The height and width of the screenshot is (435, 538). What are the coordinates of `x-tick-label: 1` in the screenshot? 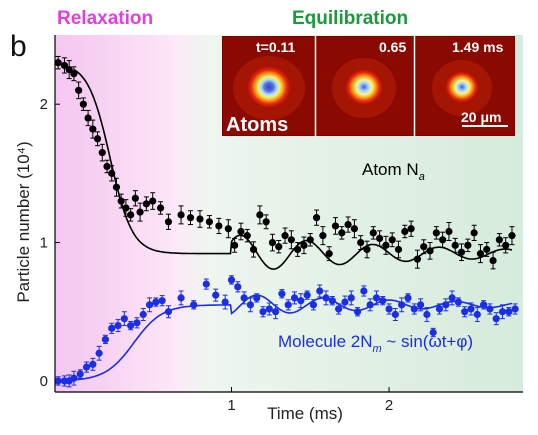 It's located at (231, 405).